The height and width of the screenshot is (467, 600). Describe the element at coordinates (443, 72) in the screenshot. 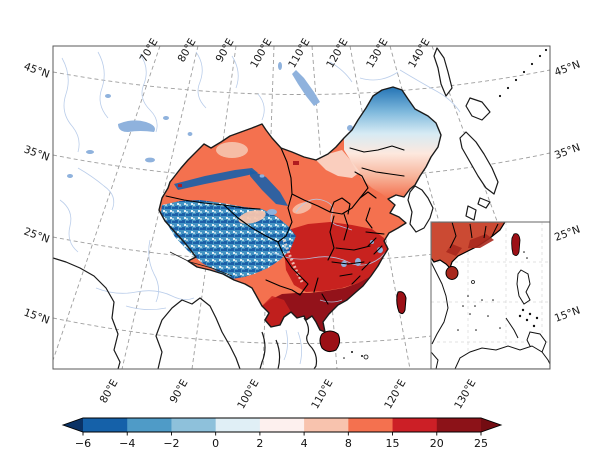

I see `sakhalin` at that location.